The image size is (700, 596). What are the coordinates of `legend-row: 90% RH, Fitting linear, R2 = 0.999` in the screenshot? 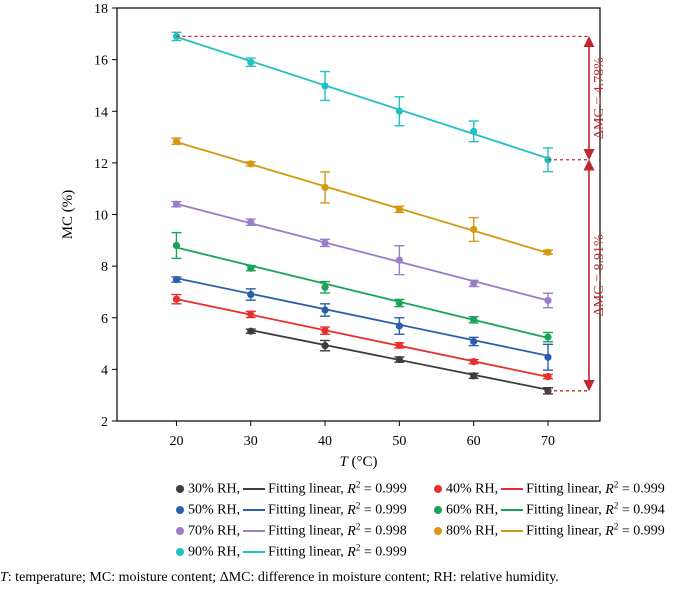 It's located at (436, 548).